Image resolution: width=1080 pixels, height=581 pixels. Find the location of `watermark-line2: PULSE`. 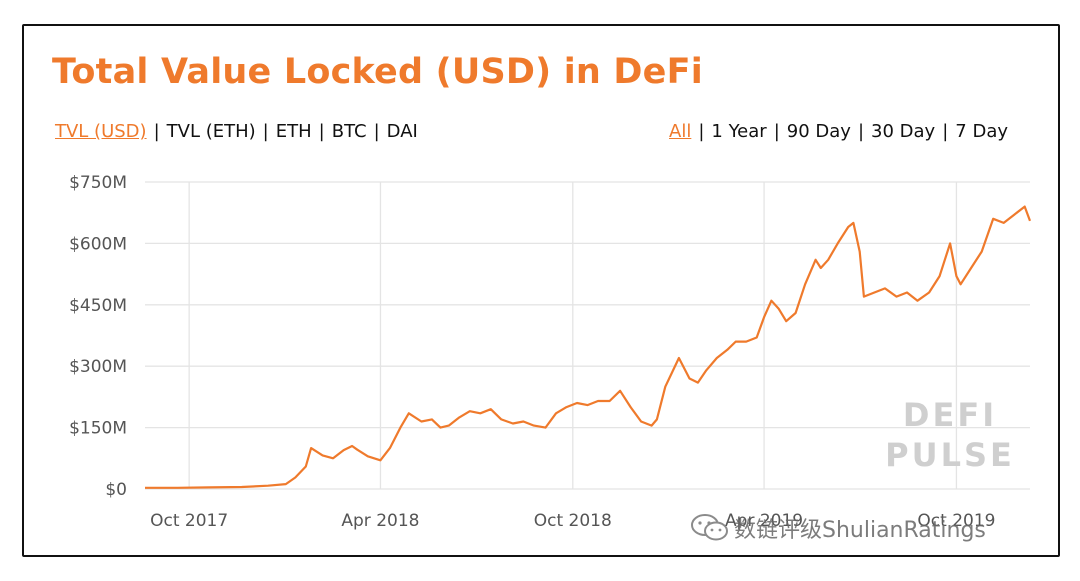

watermark-line2: PULSE is located at coordinates (950, 455).